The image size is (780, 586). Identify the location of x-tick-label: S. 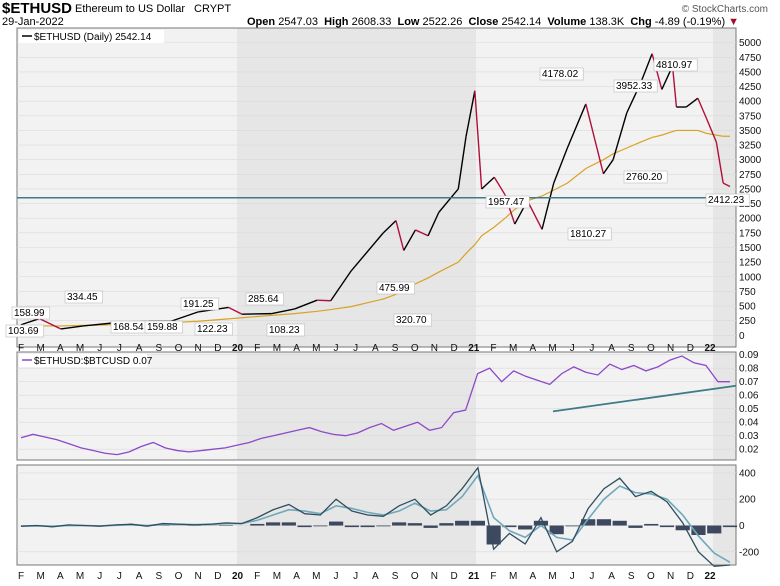
(631, 576).